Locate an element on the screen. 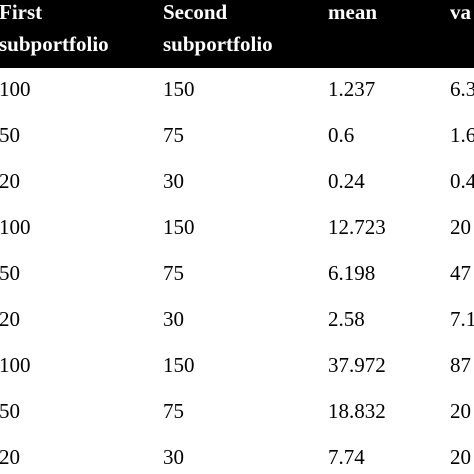 This screenshot has height=474, width=474. table-cell: 12.723 is located at coordinates (357, 227).